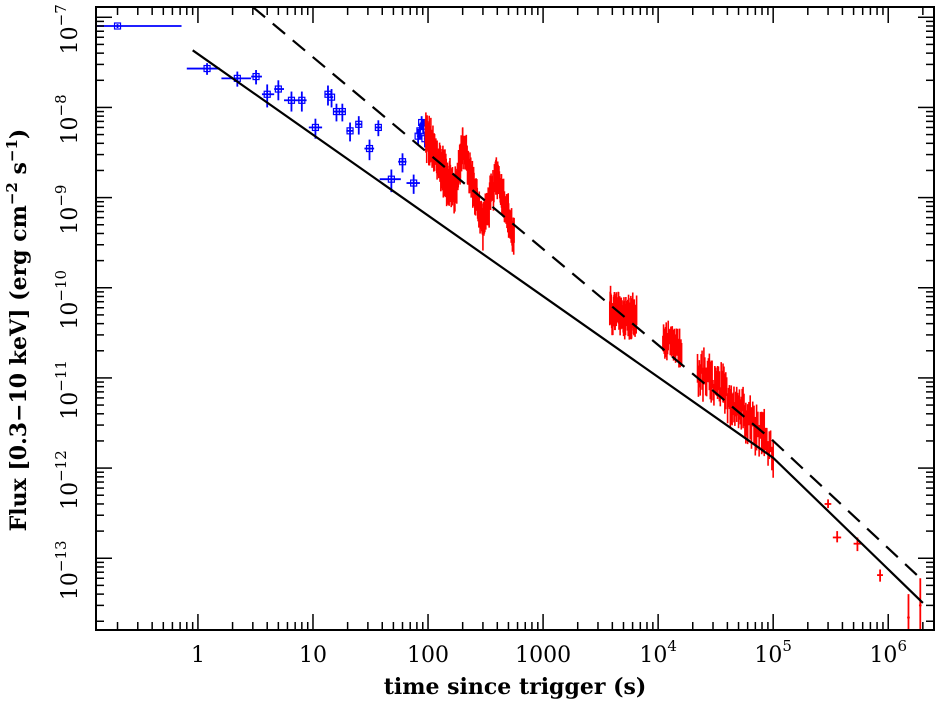 The height and width of the screenshot is (702, 938). I want to click on y-tick-label: 10−10, so click(67, 300).